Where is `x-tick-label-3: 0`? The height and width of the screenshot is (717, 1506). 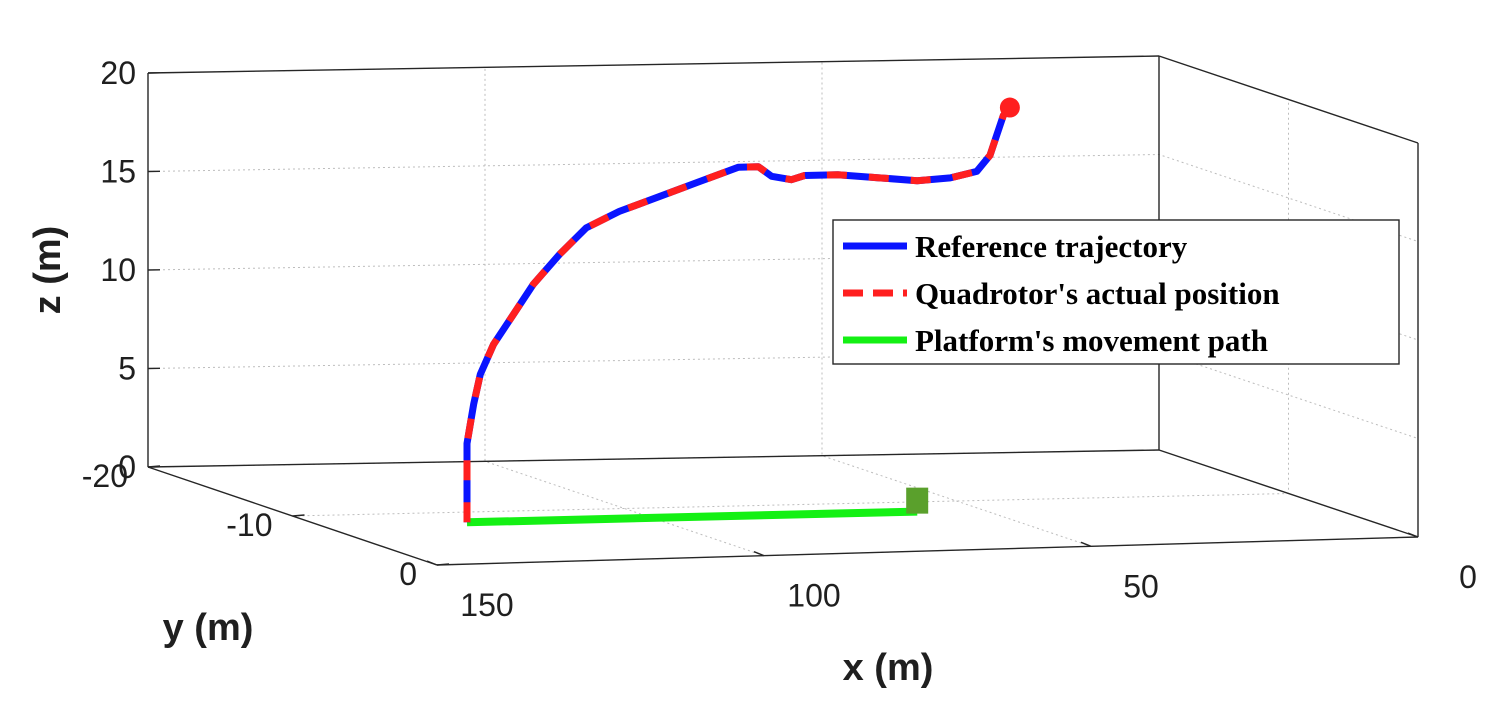 x-tick-label-3: 0 is located at coordinates (1468, 577).